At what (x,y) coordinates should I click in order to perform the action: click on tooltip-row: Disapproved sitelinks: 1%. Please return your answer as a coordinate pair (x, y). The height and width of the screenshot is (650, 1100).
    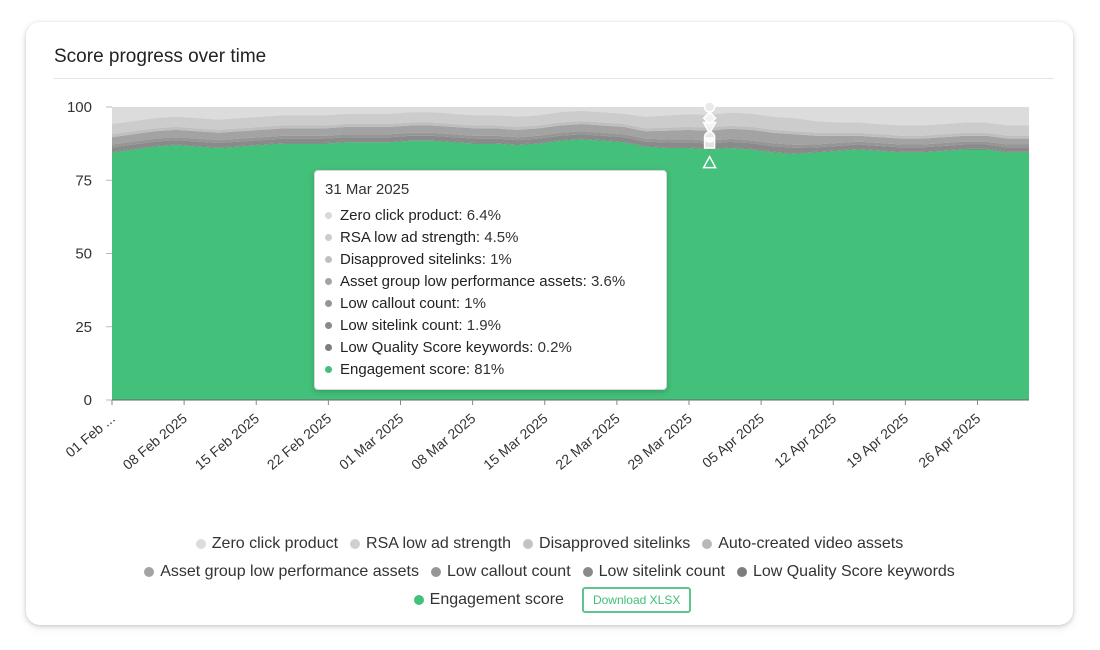
    Looking at the image, I should click on (490, 260).